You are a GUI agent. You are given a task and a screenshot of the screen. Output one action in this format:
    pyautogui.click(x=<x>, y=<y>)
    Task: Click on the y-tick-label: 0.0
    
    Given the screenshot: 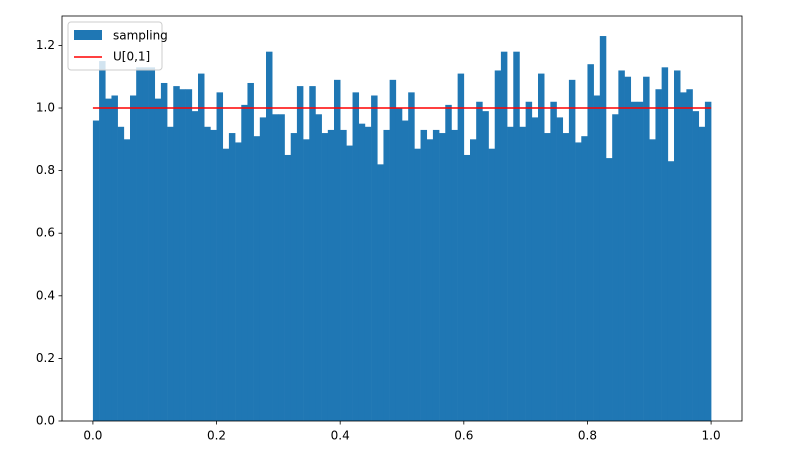 What is the action you would take?
    pyautogui.click(x=45, y=421)
    